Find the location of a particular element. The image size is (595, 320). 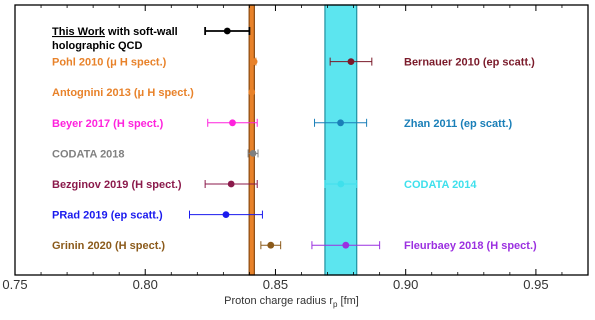

series-label: This Work with soft-wall is located at coordinates (115, 32).